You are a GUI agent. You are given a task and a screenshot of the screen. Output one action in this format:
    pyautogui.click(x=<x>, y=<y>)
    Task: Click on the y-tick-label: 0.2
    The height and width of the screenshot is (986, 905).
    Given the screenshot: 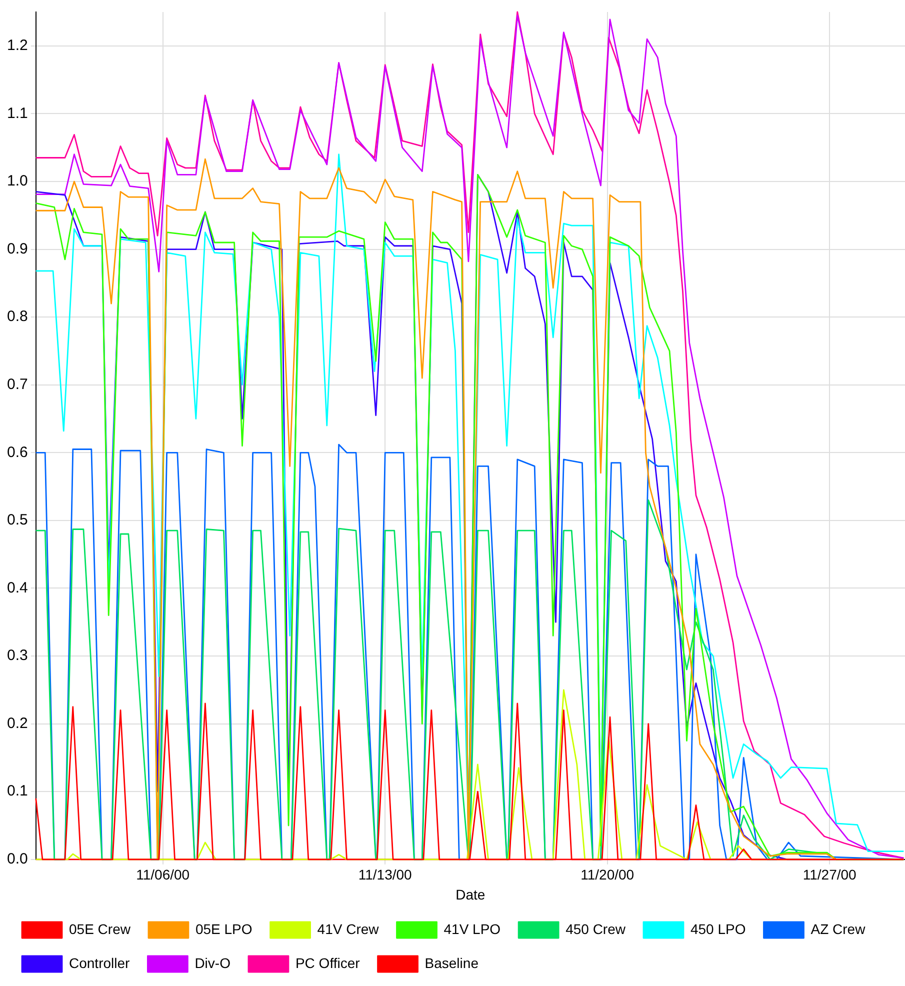 What is the action you would take?
    pyautogui.click(x=17, y=723)
    